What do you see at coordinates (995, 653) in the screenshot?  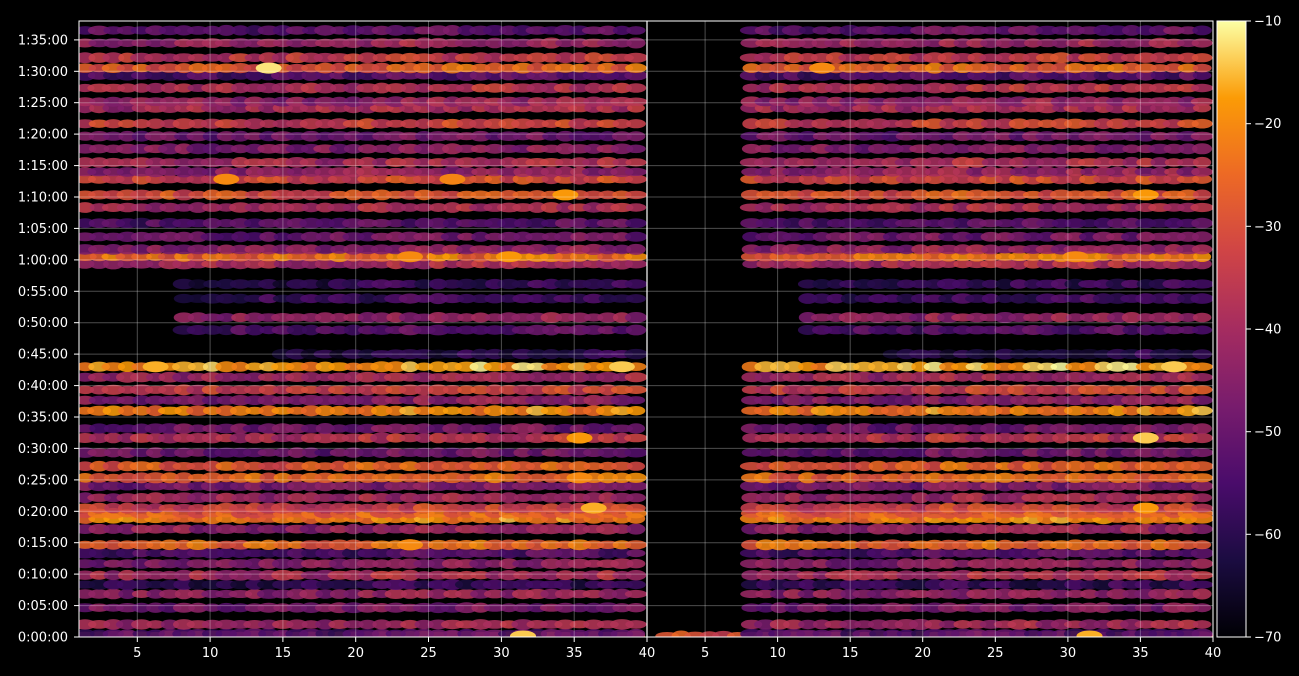 I see `x-tick-label: 25` at bounding box center [995, 653].